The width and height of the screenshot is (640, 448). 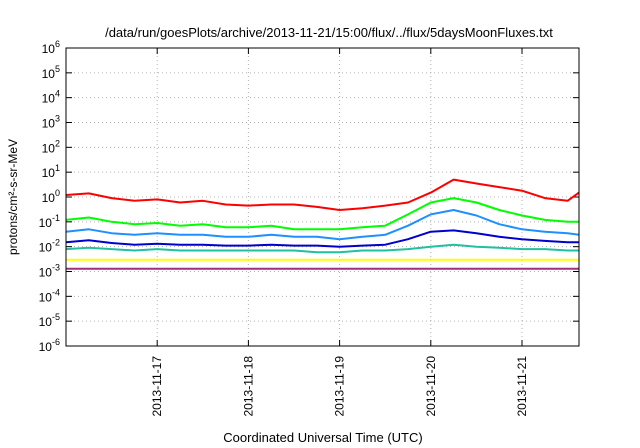 I want to click on y-tick-label: 10⁻¹, so click(x=49, y=221).